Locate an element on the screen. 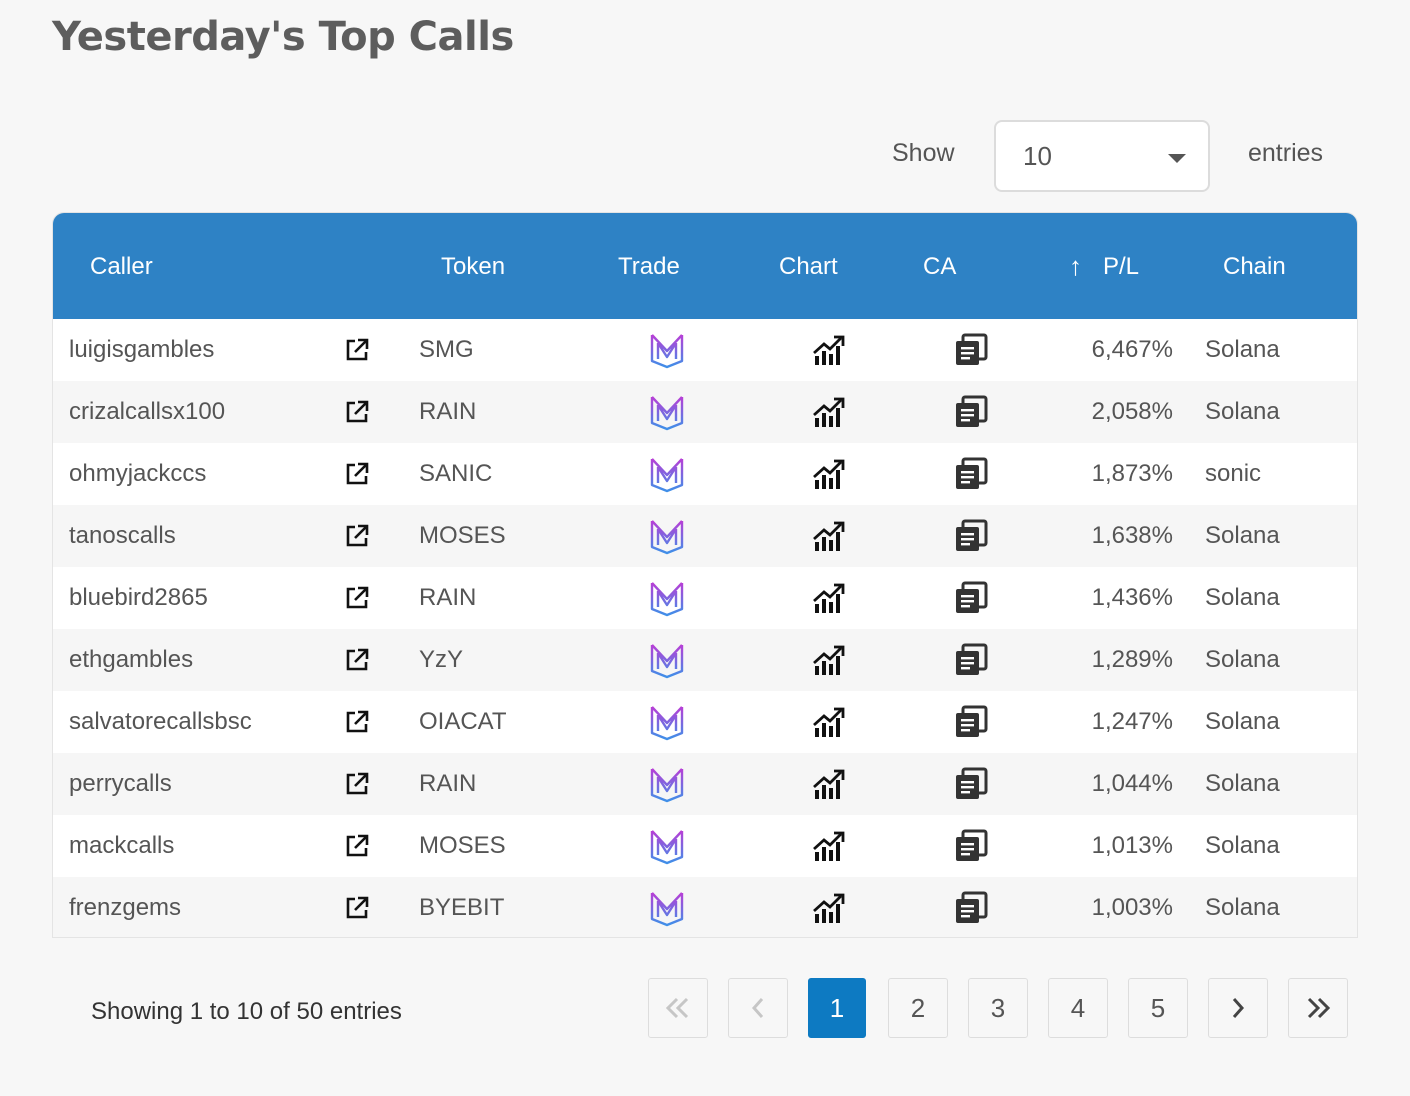  column-header-trade: Trade is located at coordinates (667, 266).